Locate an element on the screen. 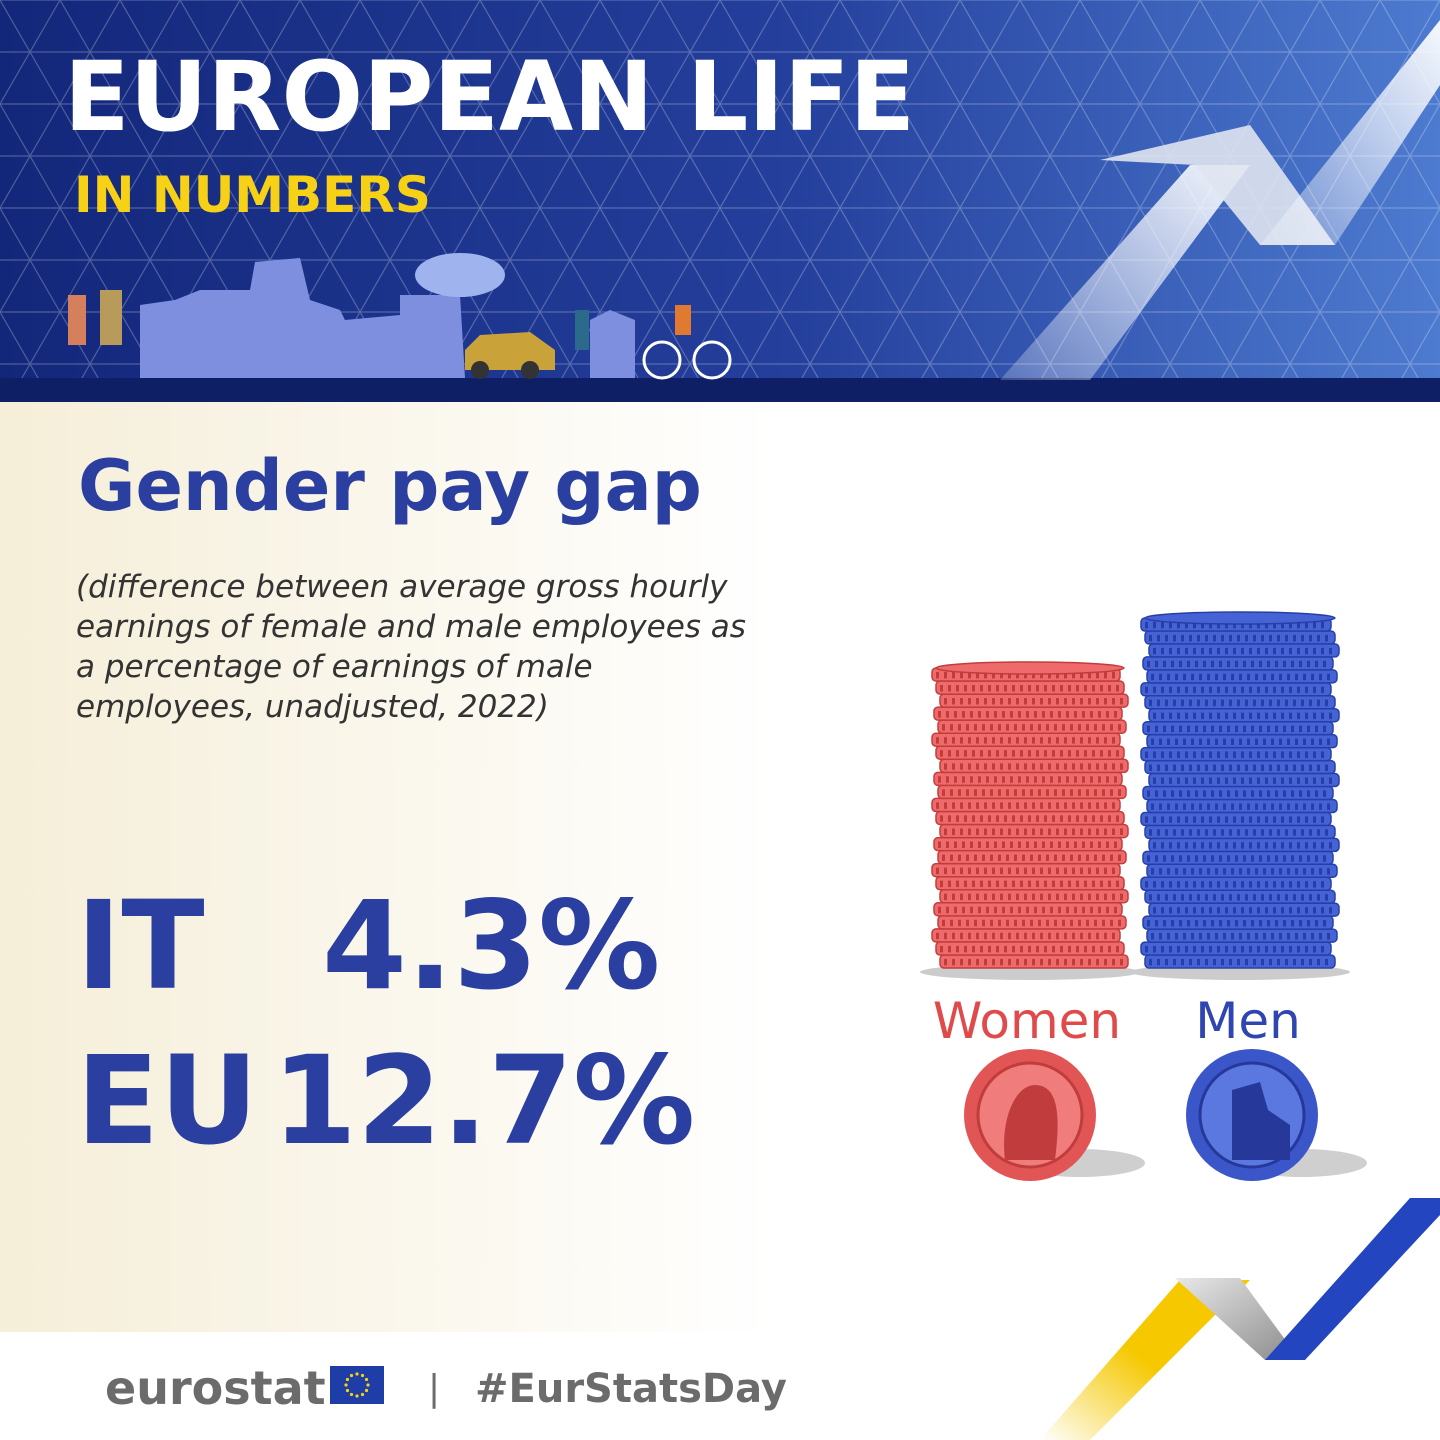 This screenshot has height=1440, width=1440. footer-brand: eurostat is located at coordinates (215, 1388).